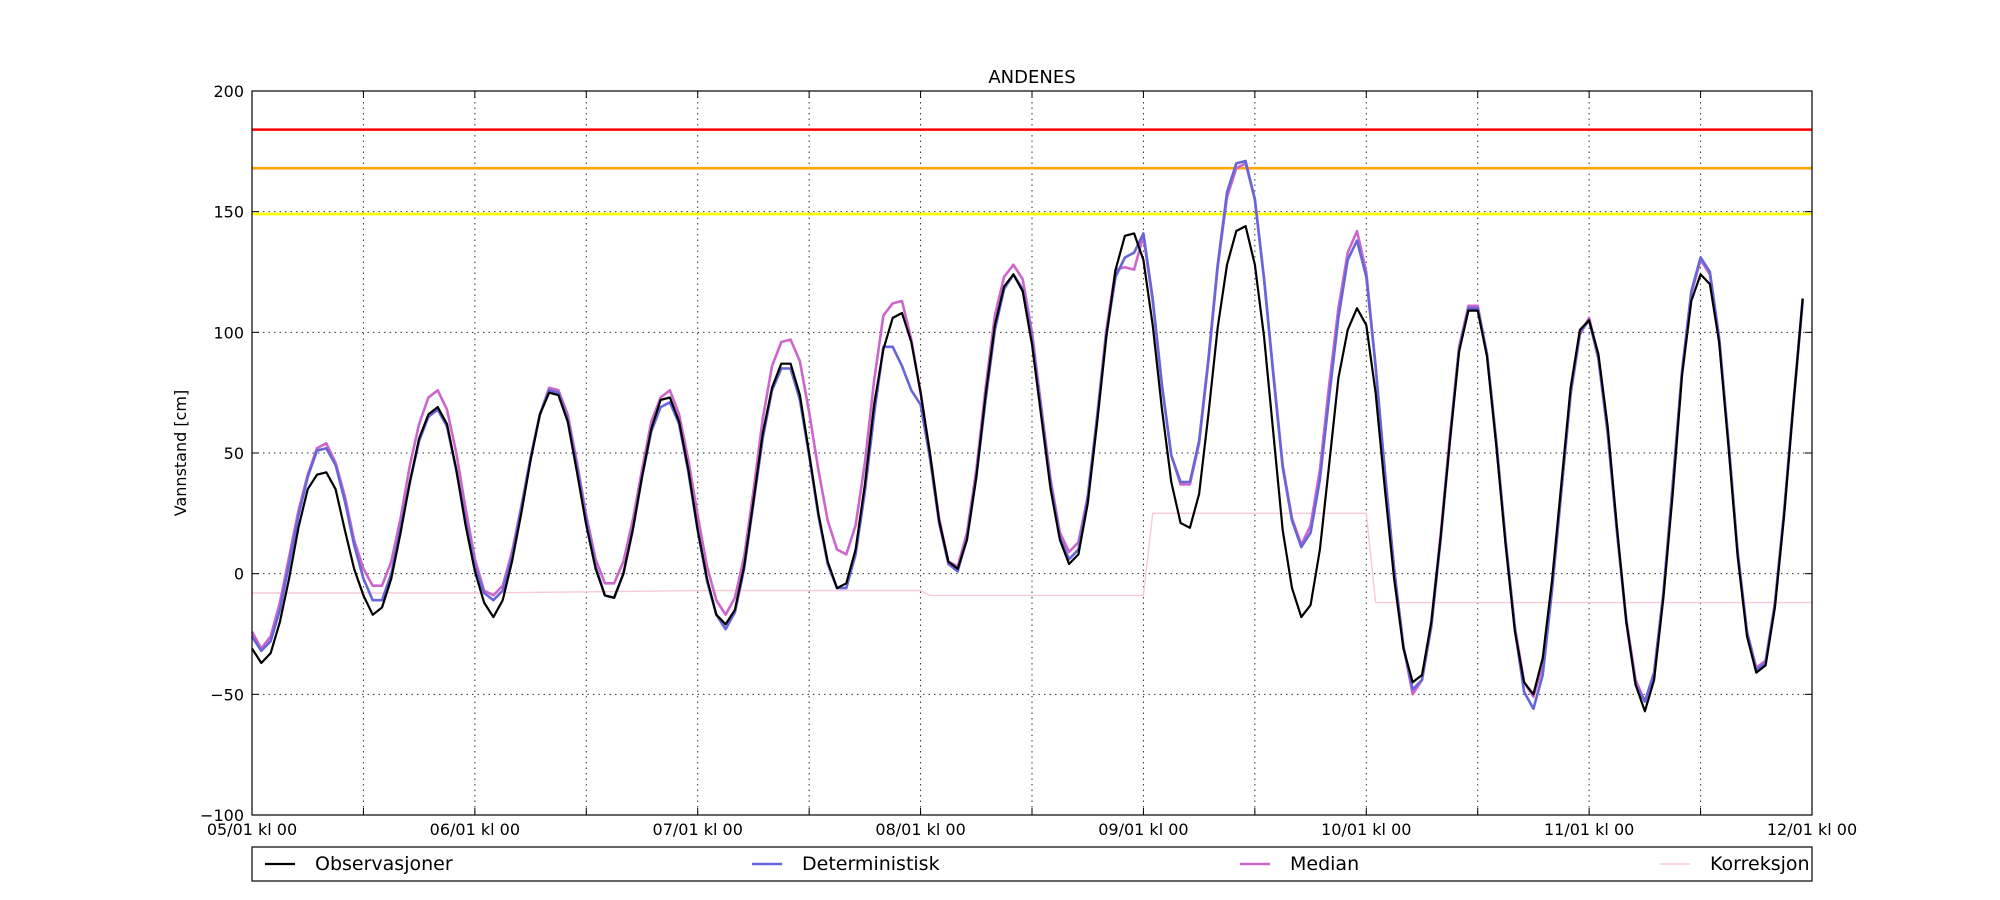 The image size is (2000, 900). Describe the element at coordinates (222, 815) in the screenshot. I see `y-tick-label: −100` at that location.